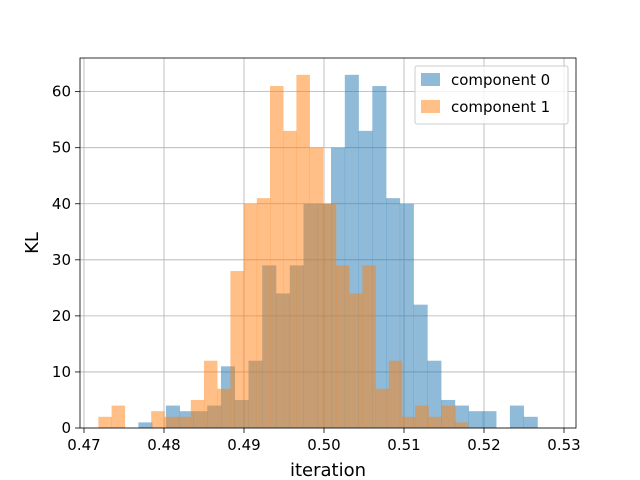 This screenshot has width=640, height=480. Describe the element at coordinates (61, 316) in the screenshot. I see `y-tick-label: 20` at that location.